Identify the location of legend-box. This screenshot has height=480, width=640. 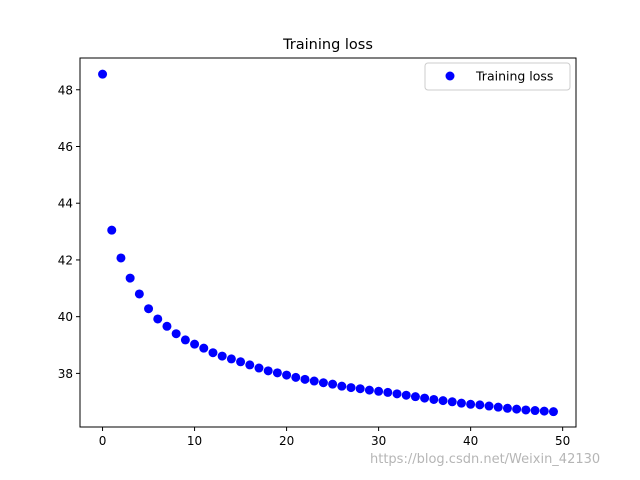
(497, 76).